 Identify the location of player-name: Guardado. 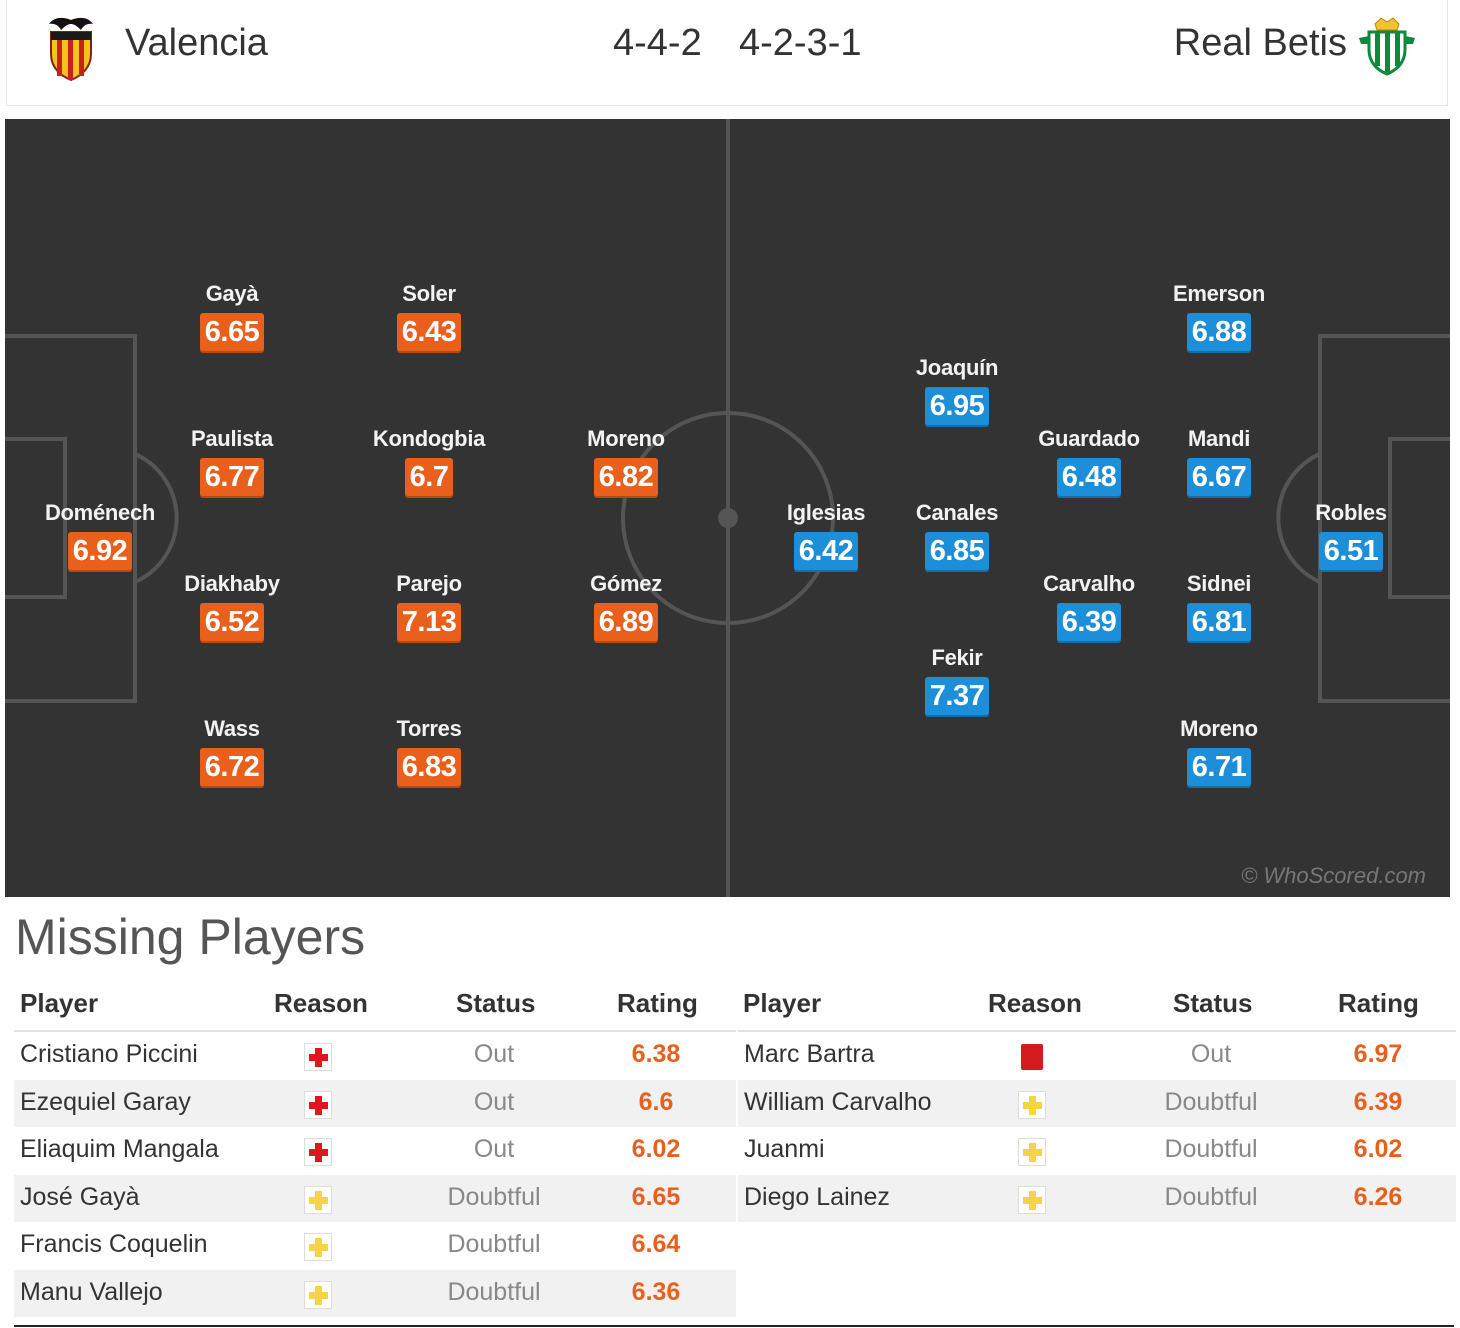
(1089, 438).